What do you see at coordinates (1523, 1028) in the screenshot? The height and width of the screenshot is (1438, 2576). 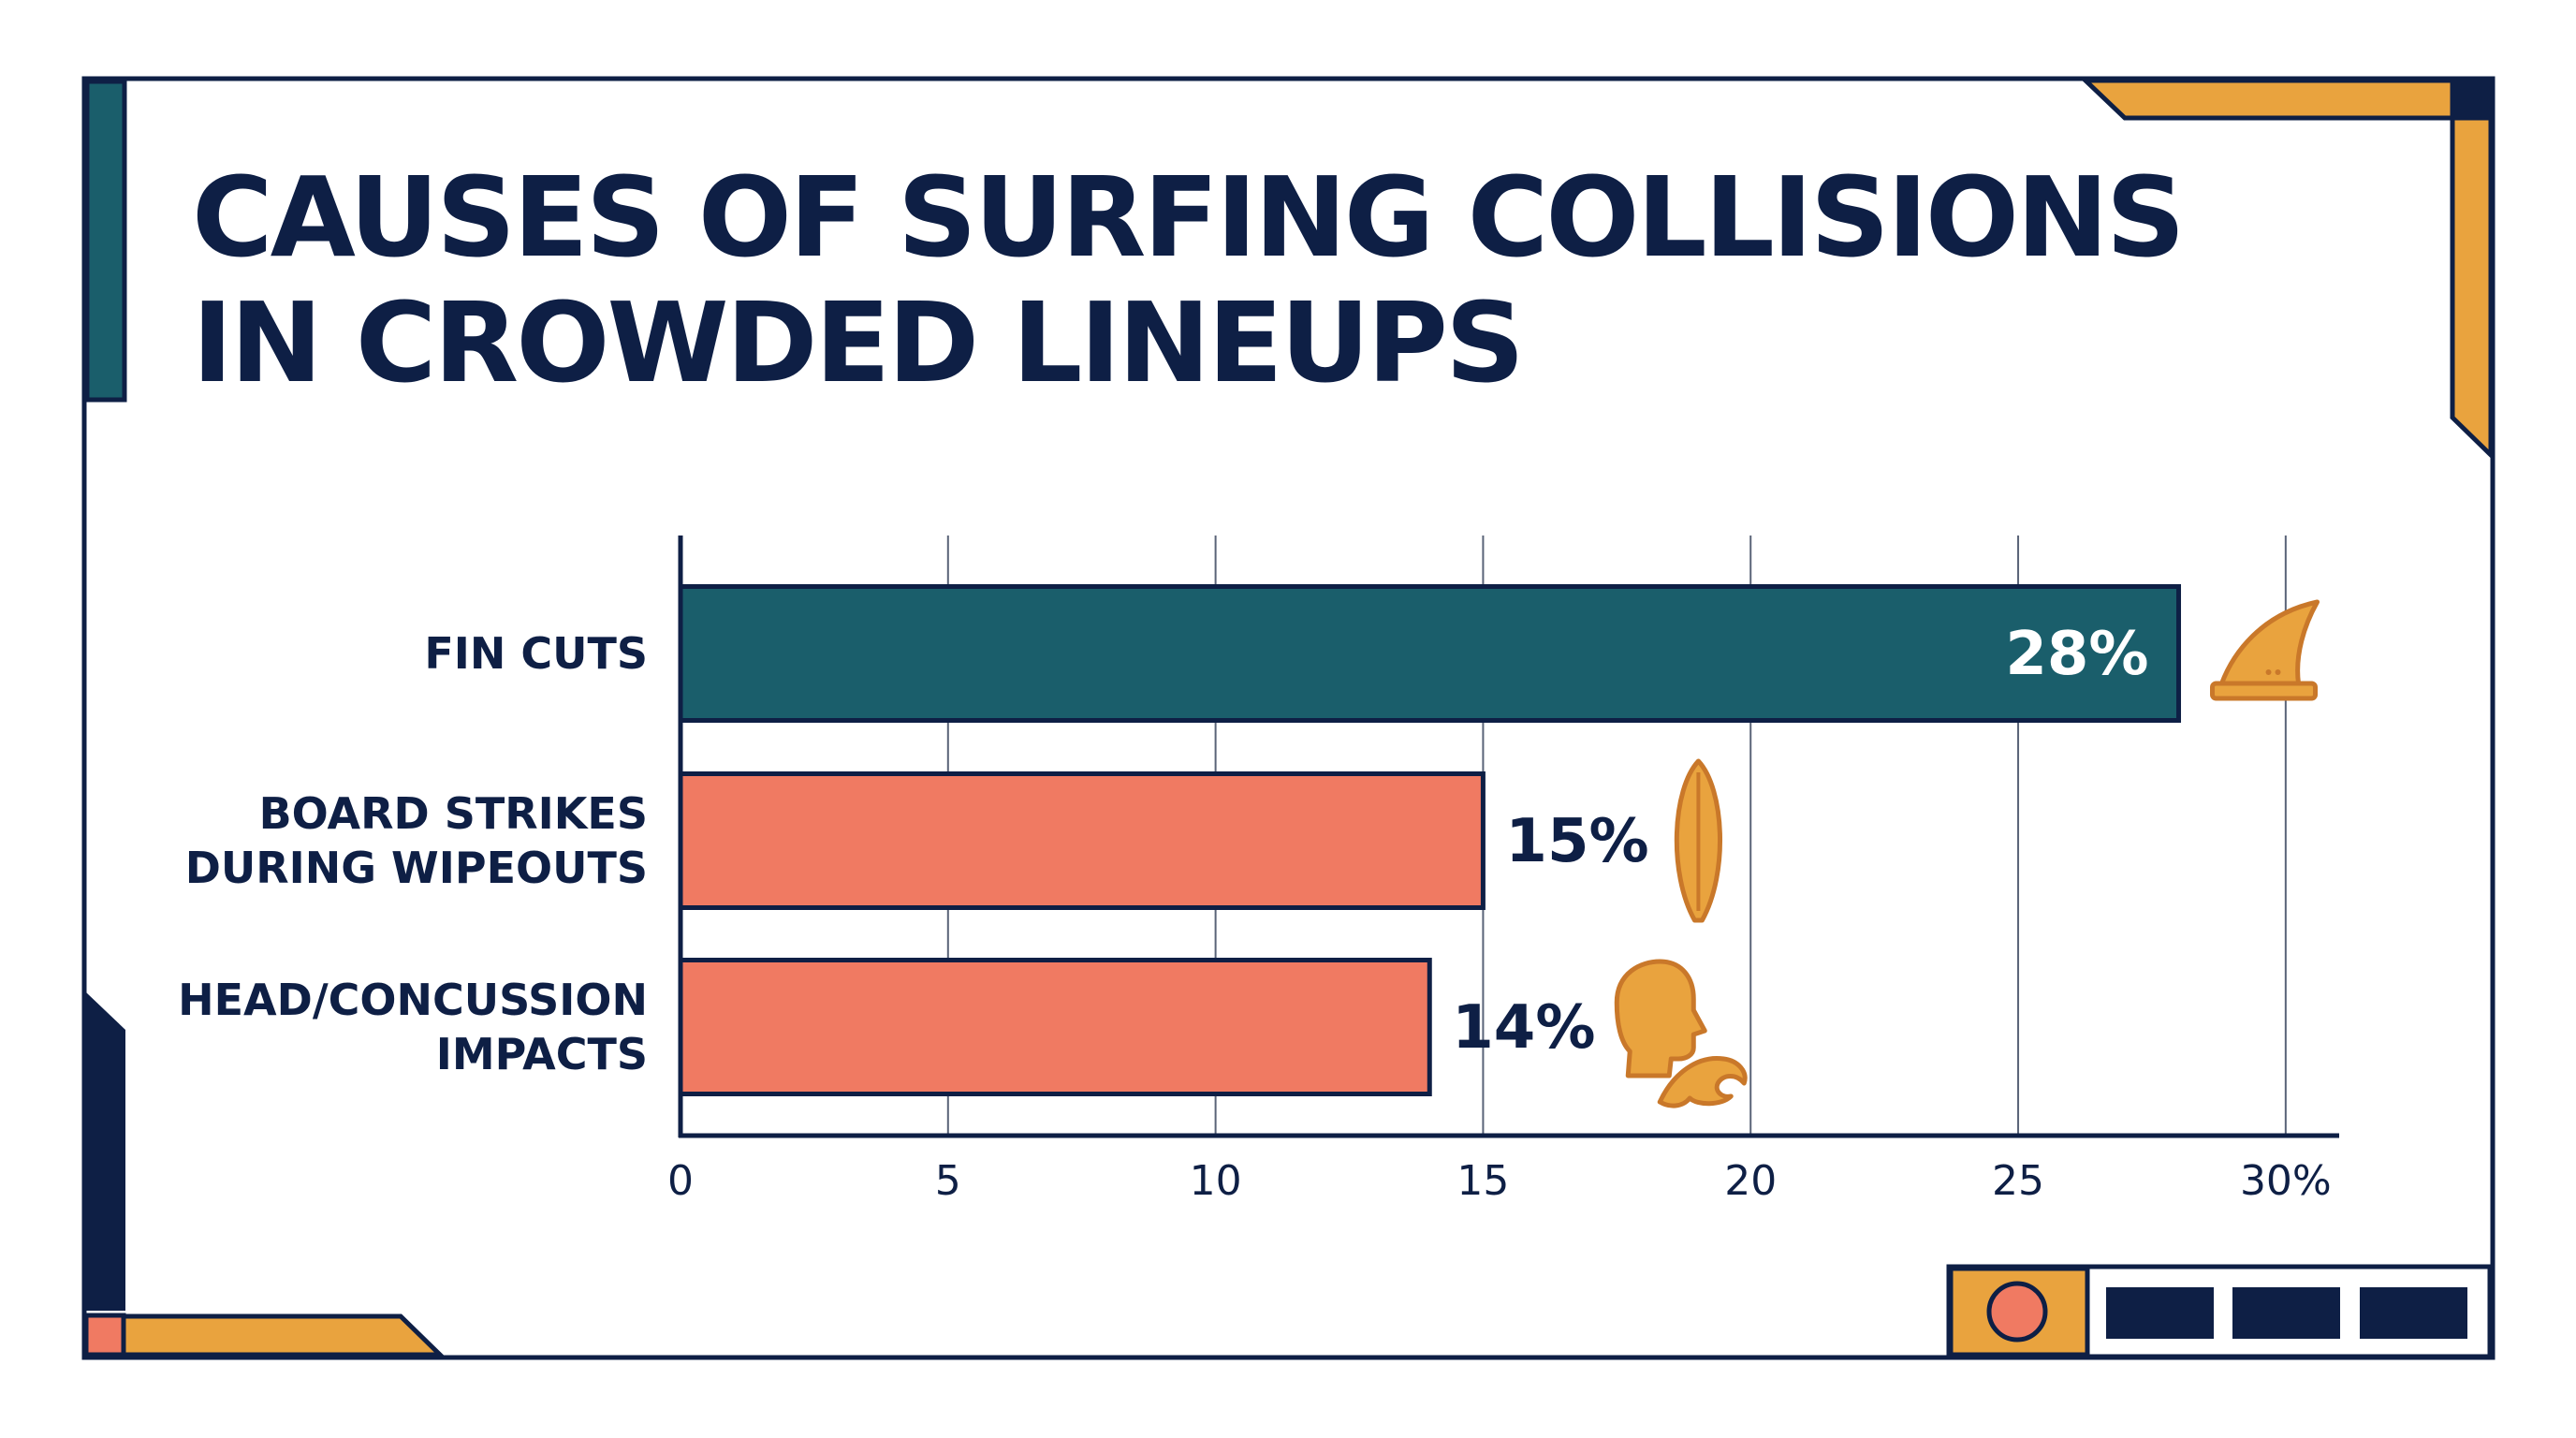 I see `value-label: 14%` at bounding box center [1523, 1028].